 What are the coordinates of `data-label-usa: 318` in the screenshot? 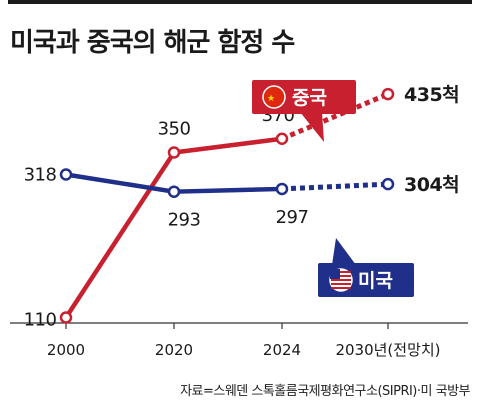 It's located at (40, 175).